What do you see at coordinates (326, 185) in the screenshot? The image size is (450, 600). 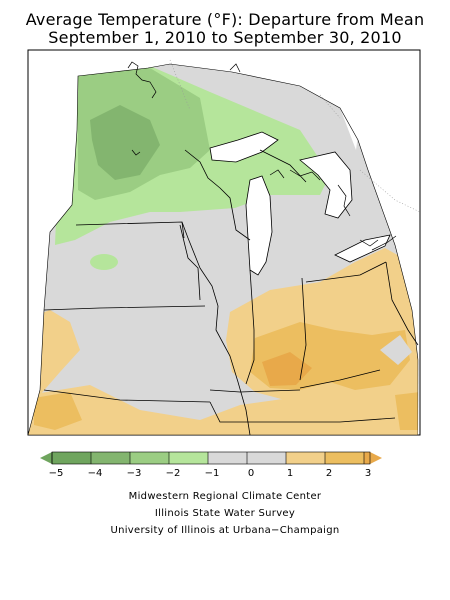 I see `lake-huron` at bounding box center [326, 185].